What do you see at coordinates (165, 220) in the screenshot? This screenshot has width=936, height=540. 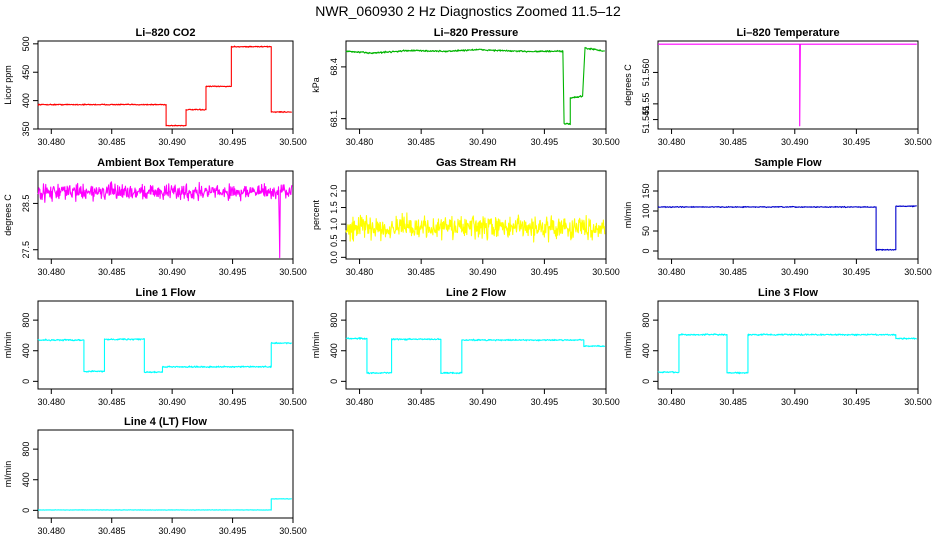 I see `ambient-box-temperature-series-line` at bounding box center [165, 220].